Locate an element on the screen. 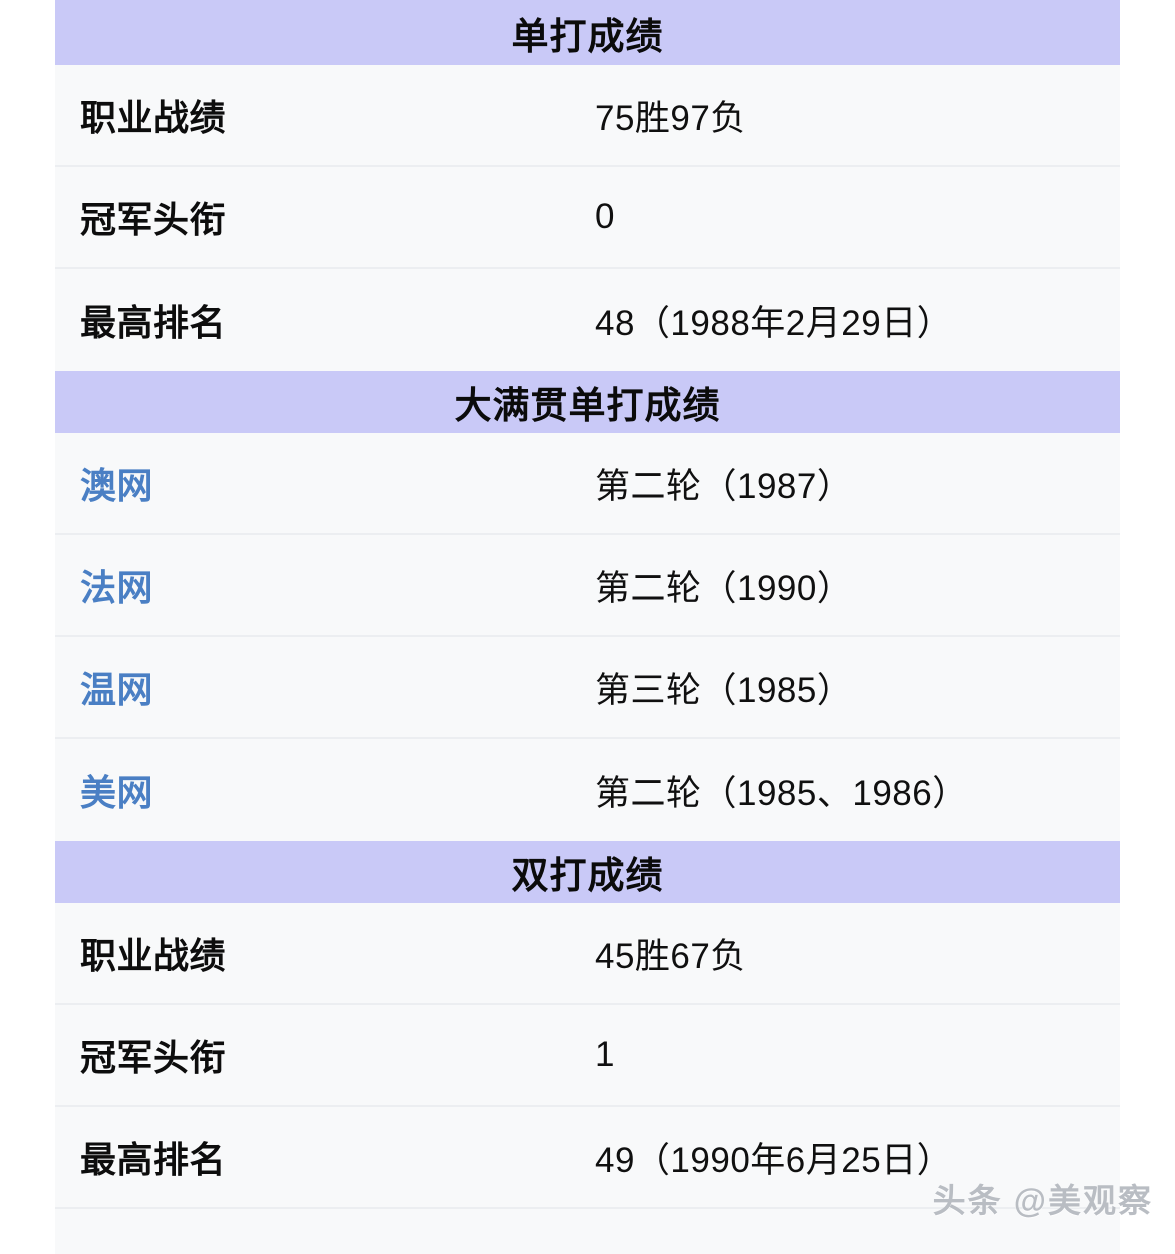 The image size is (1175, 1254). row-value: 49（1990年6月25日） is located at coordinates (774, 1160).